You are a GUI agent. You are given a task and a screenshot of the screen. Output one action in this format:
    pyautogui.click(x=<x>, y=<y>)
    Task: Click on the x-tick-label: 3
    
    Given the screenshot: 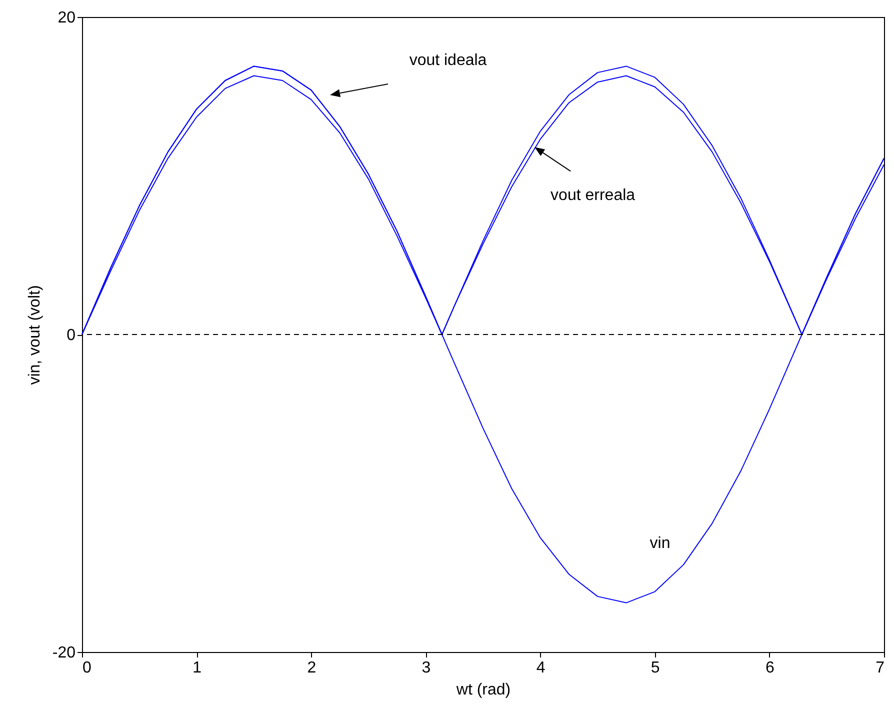 What is the action you would take?
    pyautogui.click(x=426, y=668)
    